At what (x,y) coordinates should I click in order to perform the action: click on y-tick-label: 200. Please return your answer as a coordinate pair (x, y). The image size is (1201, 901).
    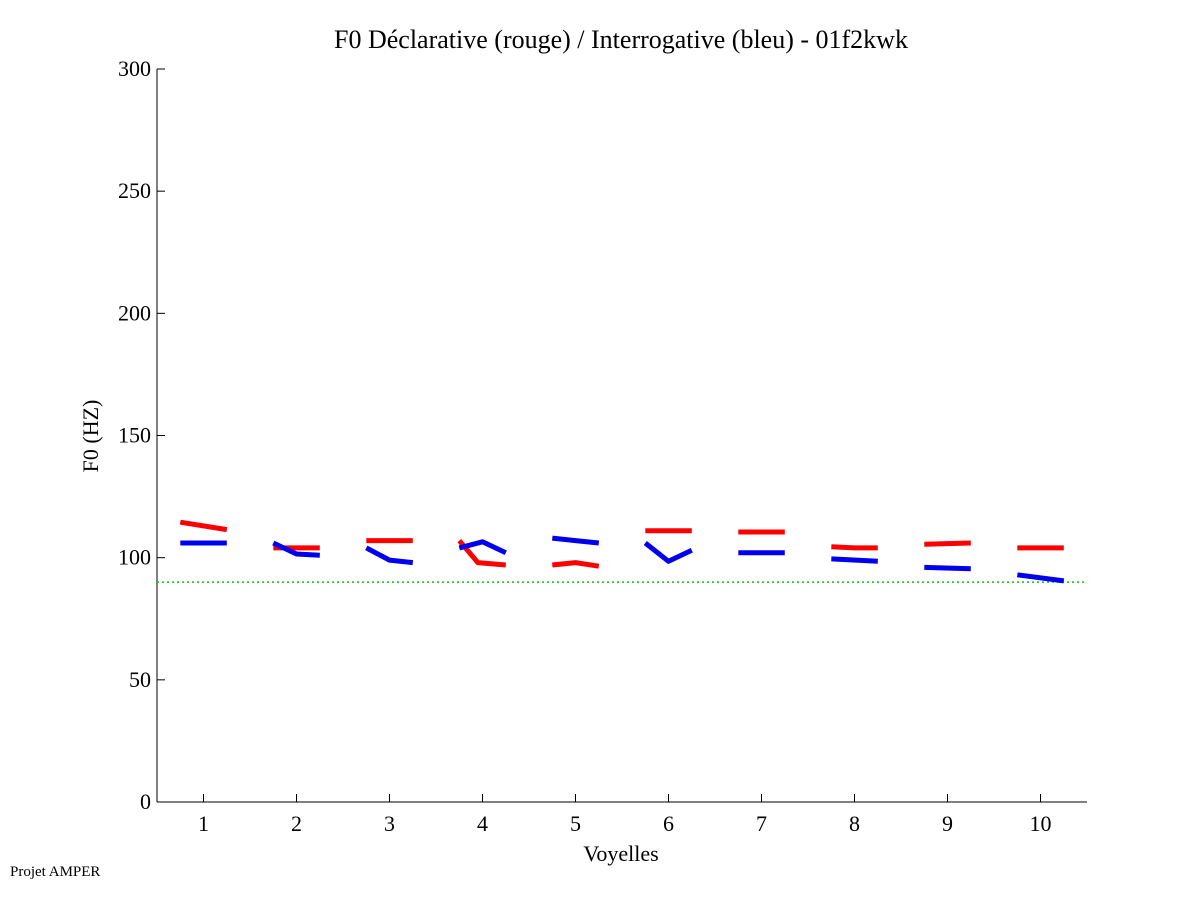
    Looking at the image, I should click on (134, 312).